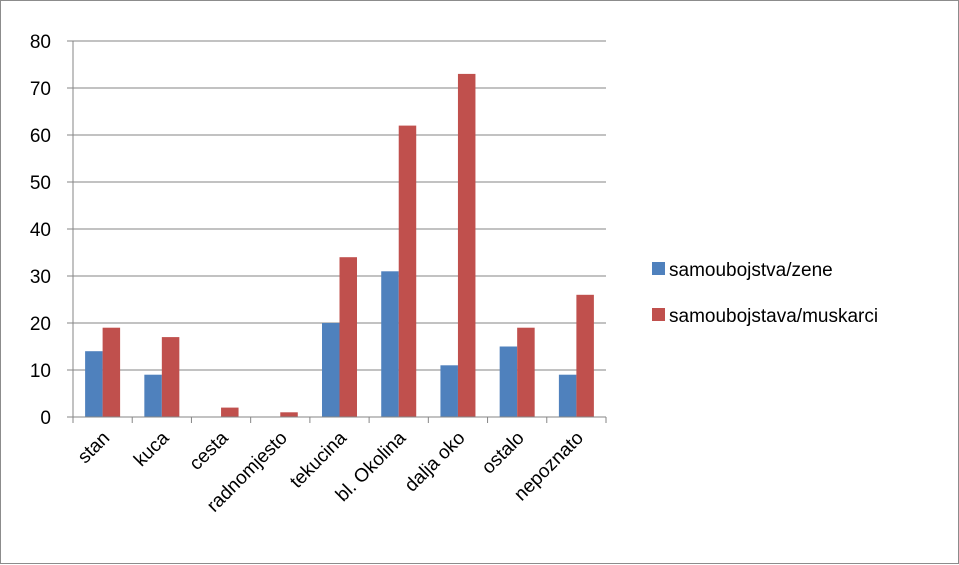  Describe the element at coordinates (40, 42) in the screenshot. I see `y-tick-label: 80` at that location.